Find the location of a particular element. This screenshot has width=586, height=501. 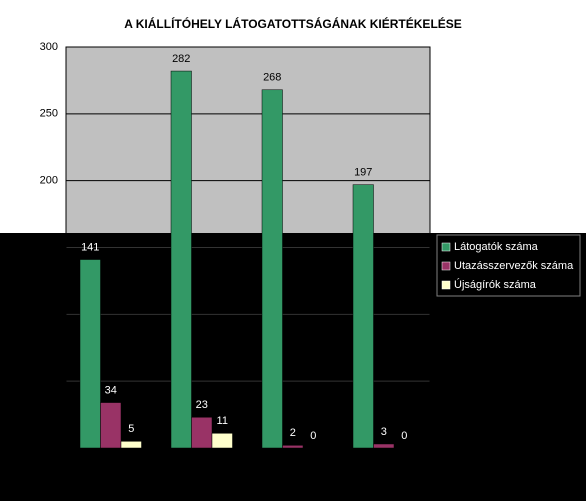

value-label: 282 is located at coordinates (181, 59).